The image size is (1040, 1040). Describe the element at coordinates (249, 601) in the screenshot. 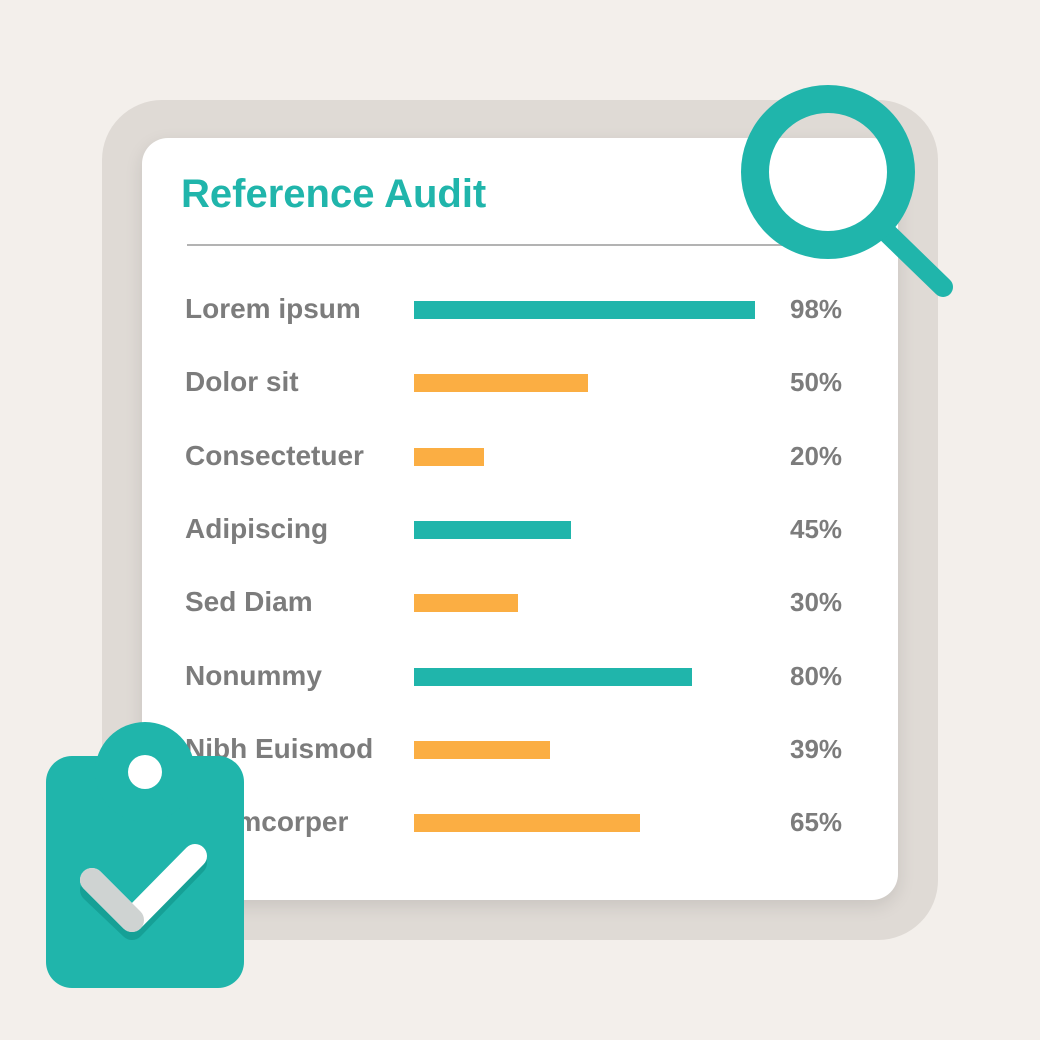

I see `category-label: Sed Diam` at that location.